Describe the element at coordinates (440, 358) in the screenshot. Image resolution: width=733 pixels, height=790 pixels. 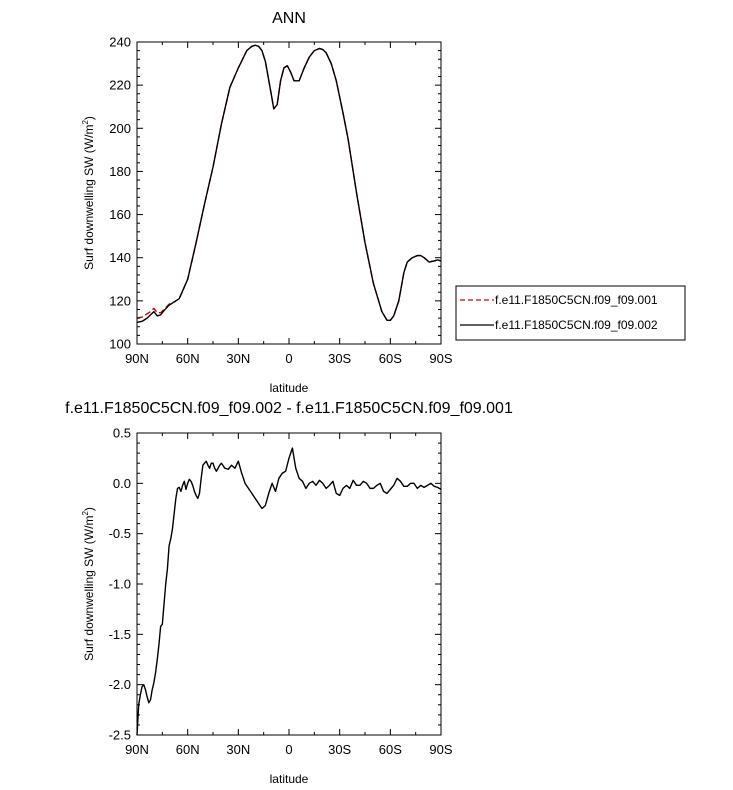
I see `top-x-tick-label: 90S` at that location.